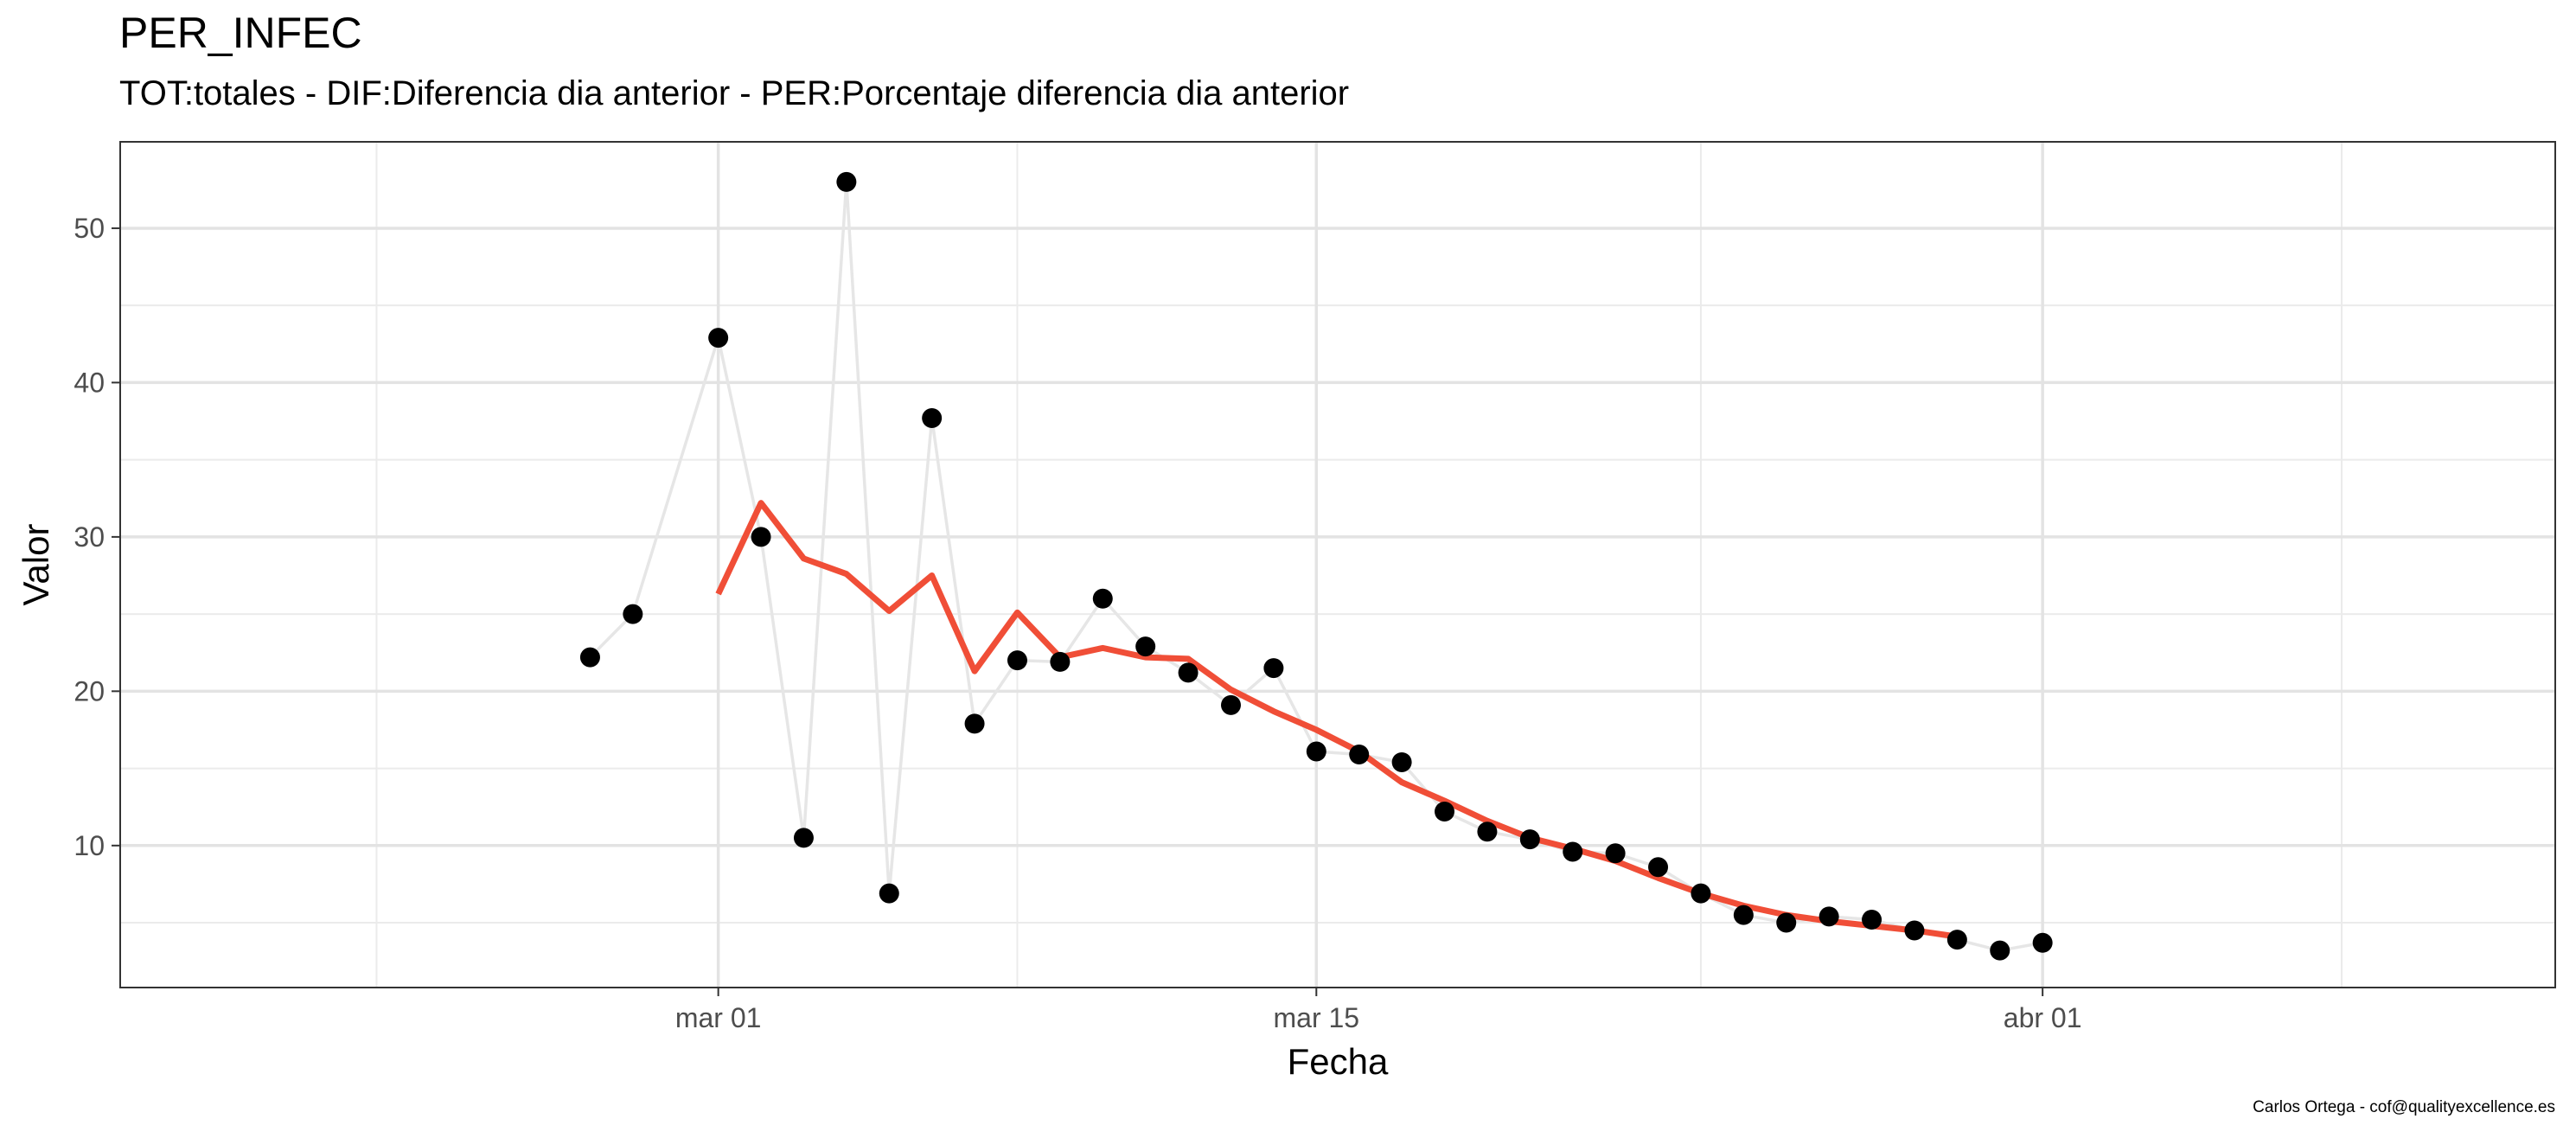 Image resolution: width=2576 pixels, height=1138 pixels. Describe the element at coordinates (90, 229) in the screenshot. I see `y-tick-label: 50` at that location.